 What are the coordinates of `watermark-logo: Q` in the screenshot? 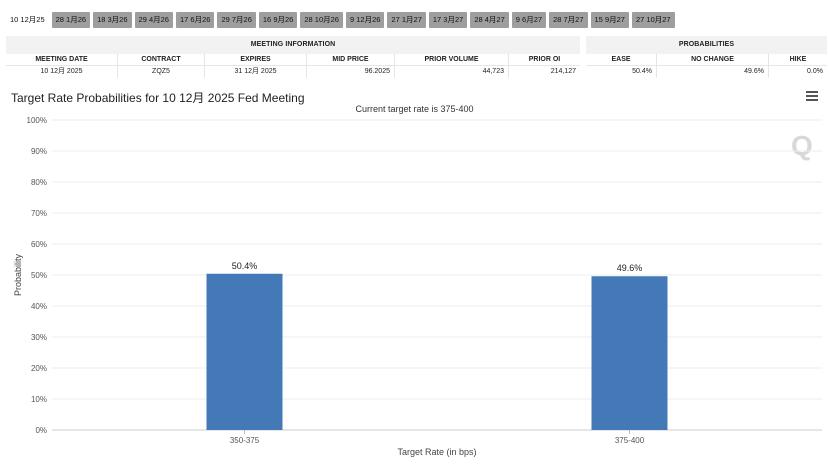 It's located at (802, 145).